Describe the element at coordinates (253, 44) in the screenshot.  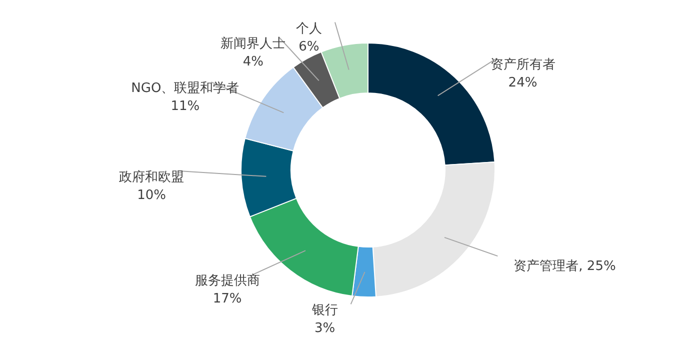
I see `slice-label: 新闻界人士` at that location.